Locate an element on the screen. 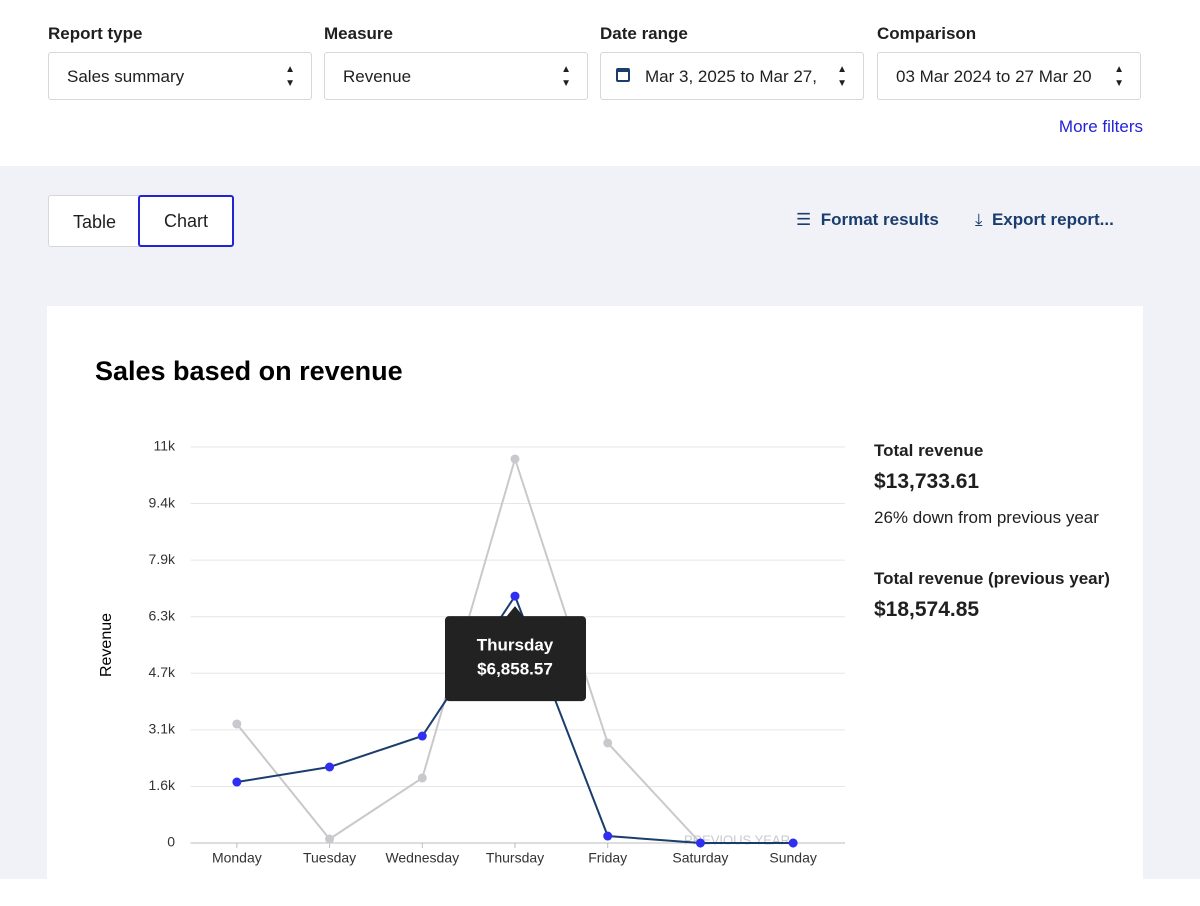  filter-value: Sales summary is located at coordinates (126, 76).